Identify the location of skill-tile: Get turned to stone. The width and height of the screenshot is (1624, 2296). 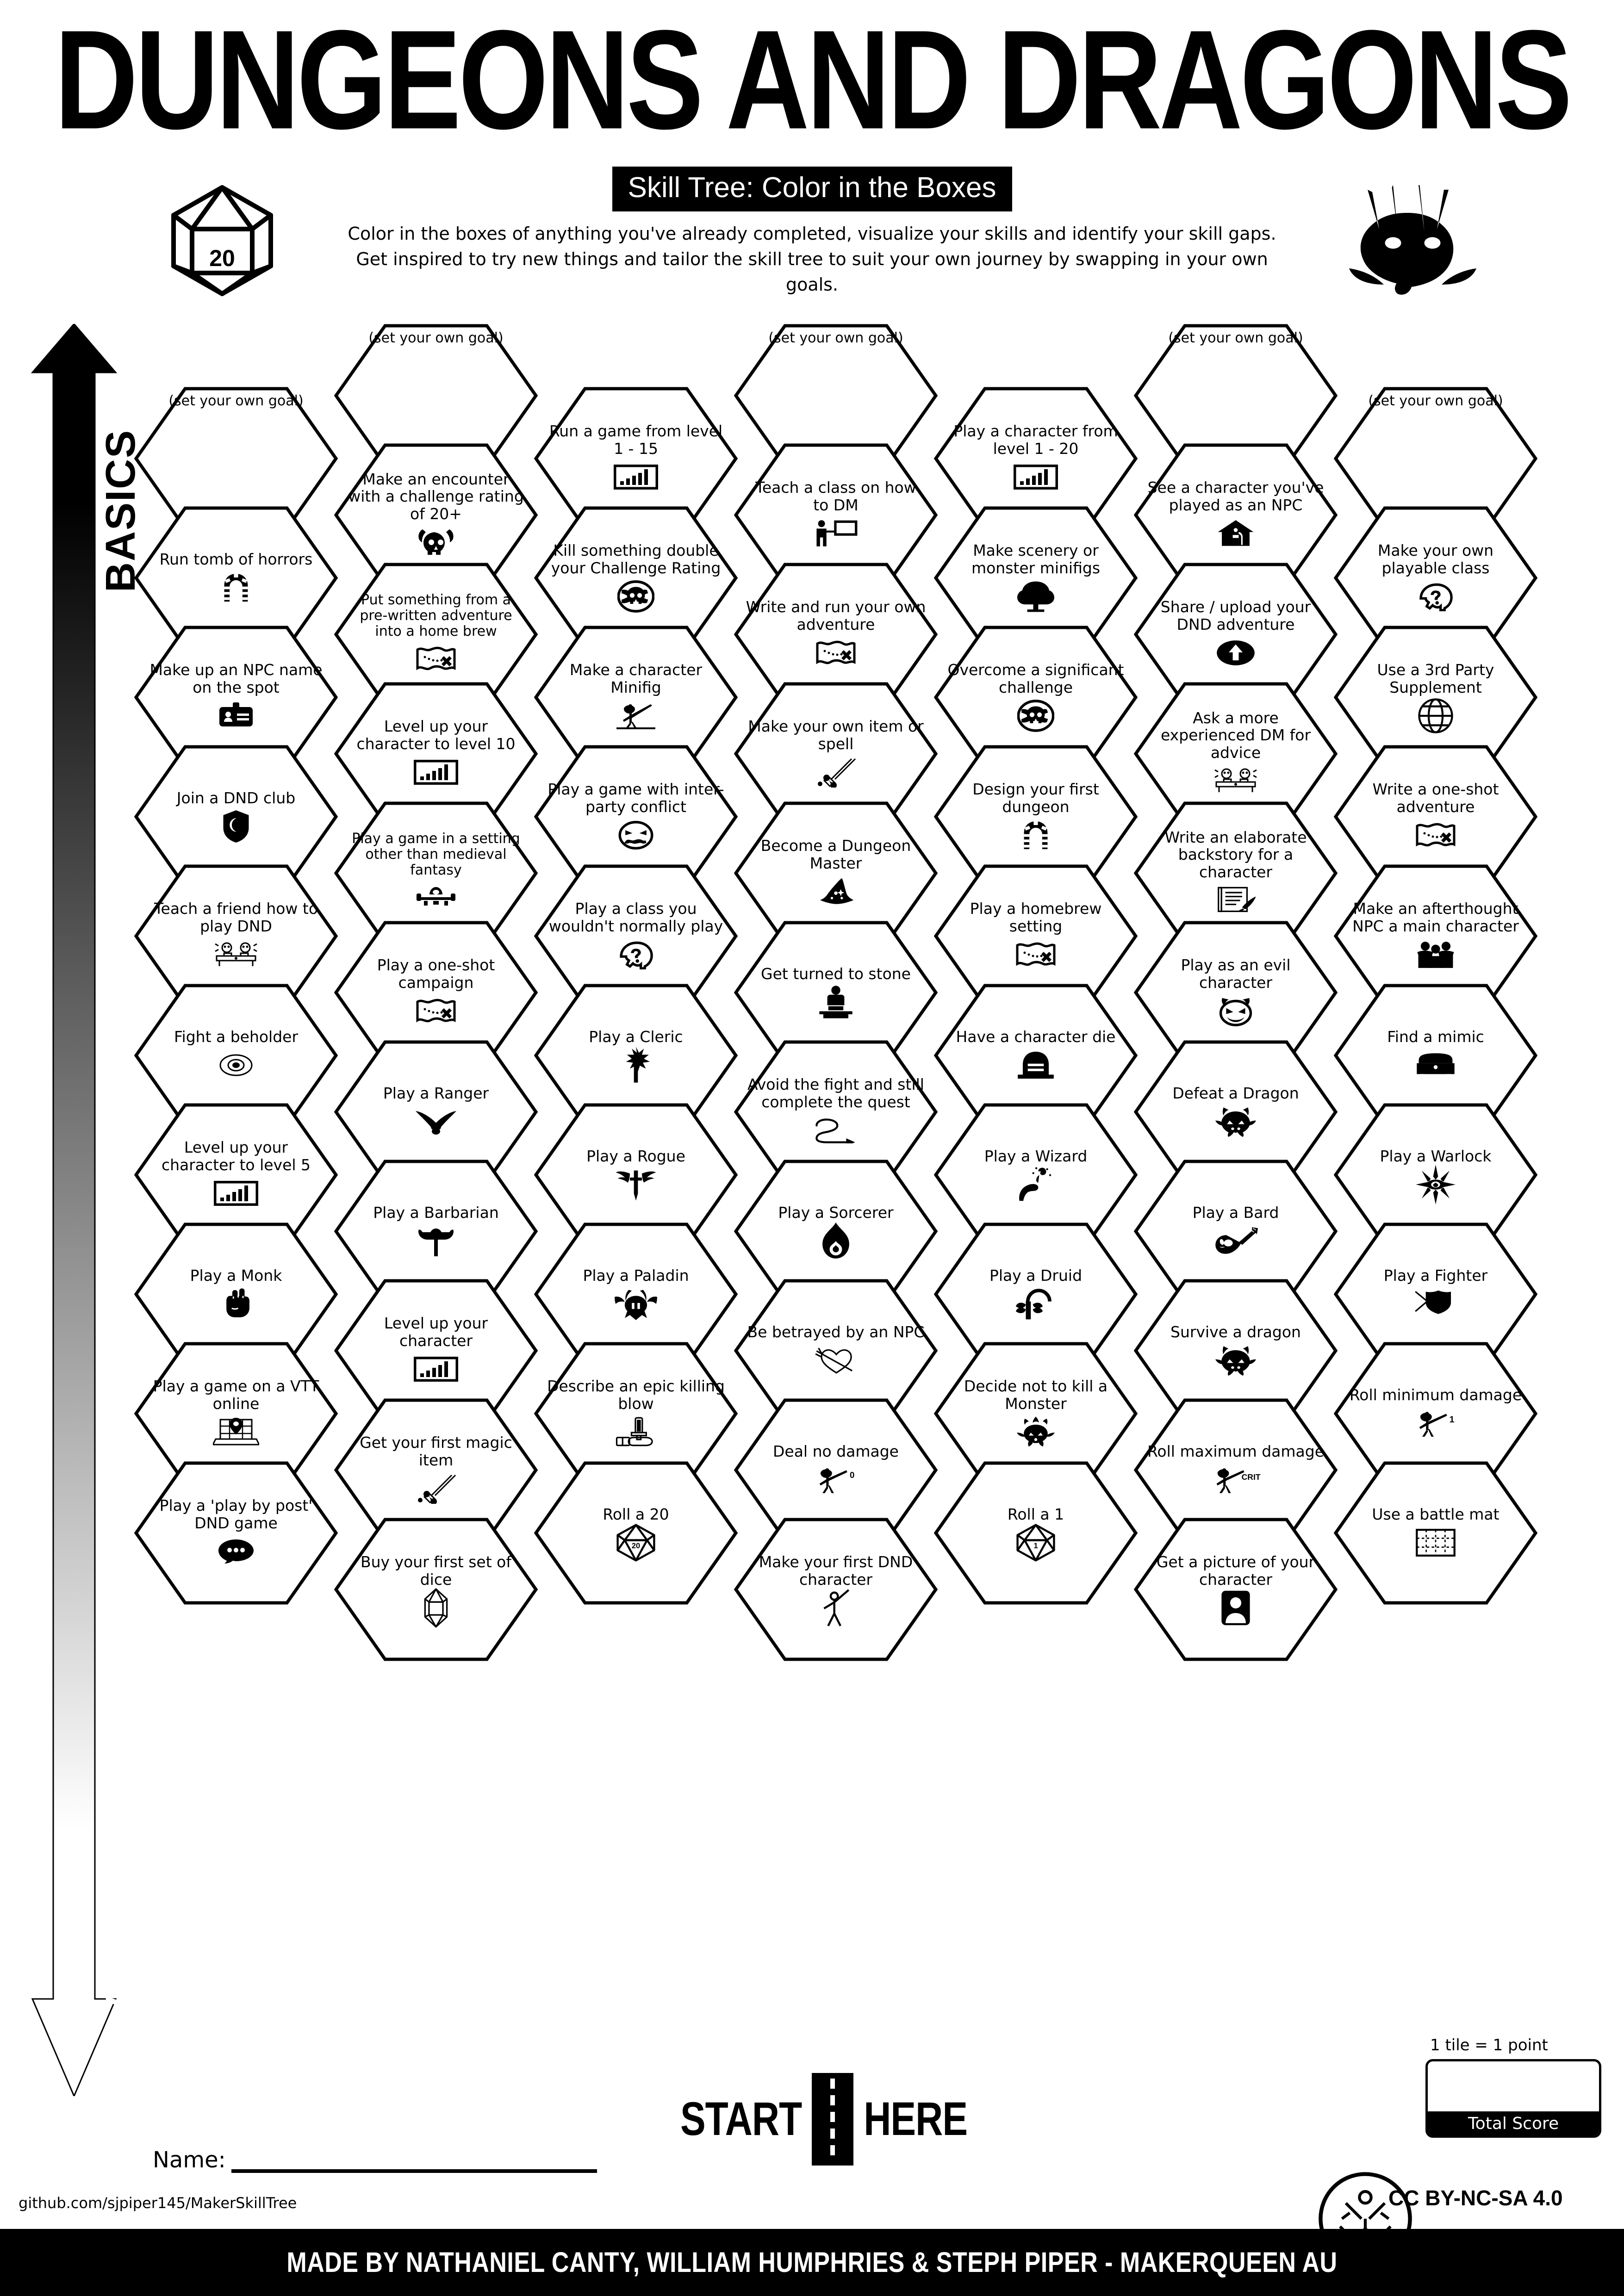
(836, 993).